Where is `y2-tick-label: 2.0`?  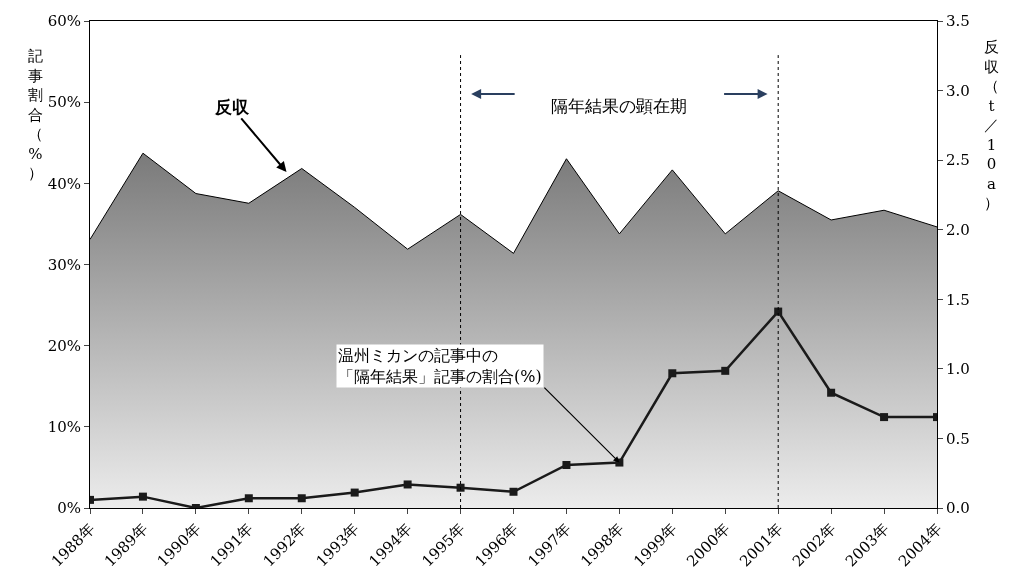
y2-tick-label: 2.0 is located at coordinates (958, 229).